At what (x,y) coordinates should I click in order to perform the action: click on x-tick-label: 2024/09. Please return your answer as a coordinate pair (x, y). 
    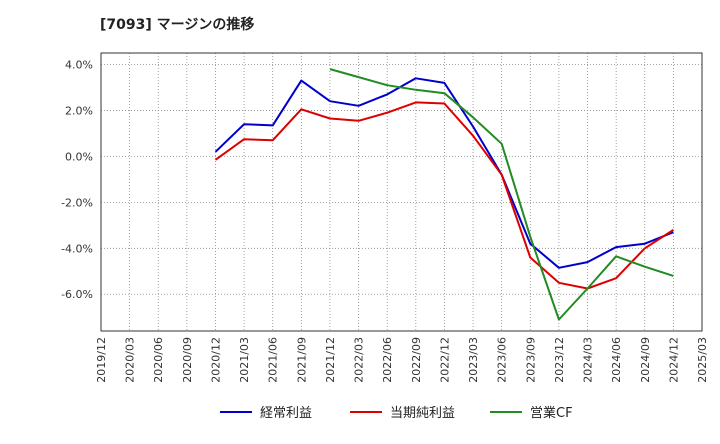
    Looking at the image, I should click on (645, 360).